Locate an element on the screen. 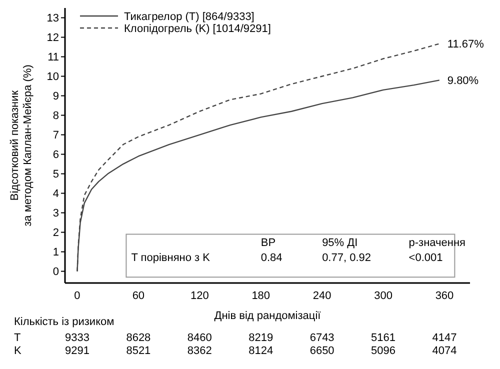 The width and height of the screenshot is (500, 369). text: T is located at coordinates (17, 338).